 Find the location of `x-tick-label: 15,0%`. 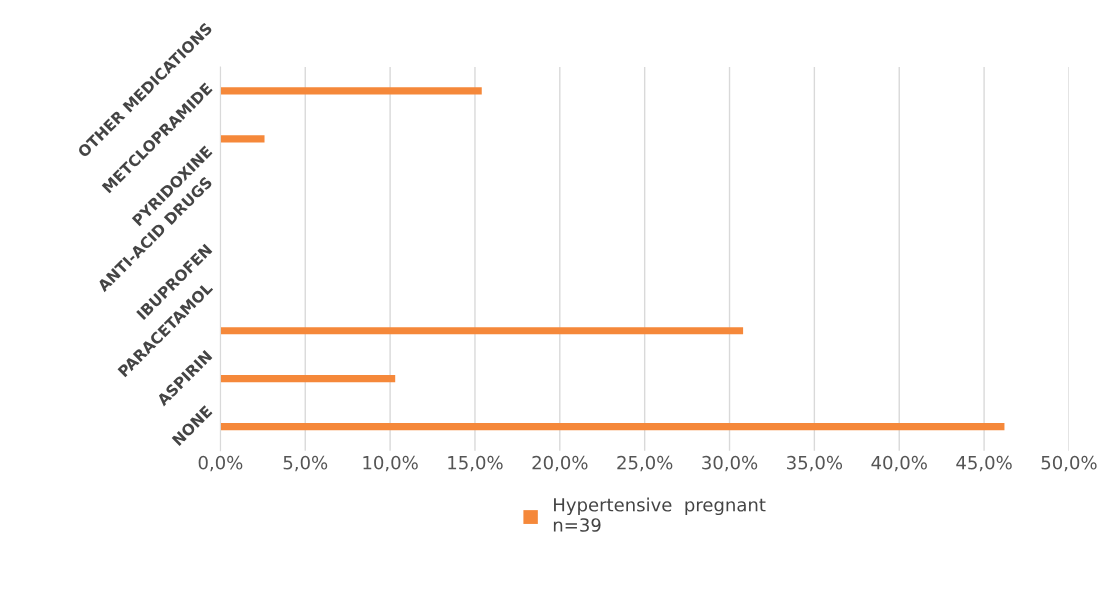

x-tick-label: 15,0% is located at coordinates (475, 463).